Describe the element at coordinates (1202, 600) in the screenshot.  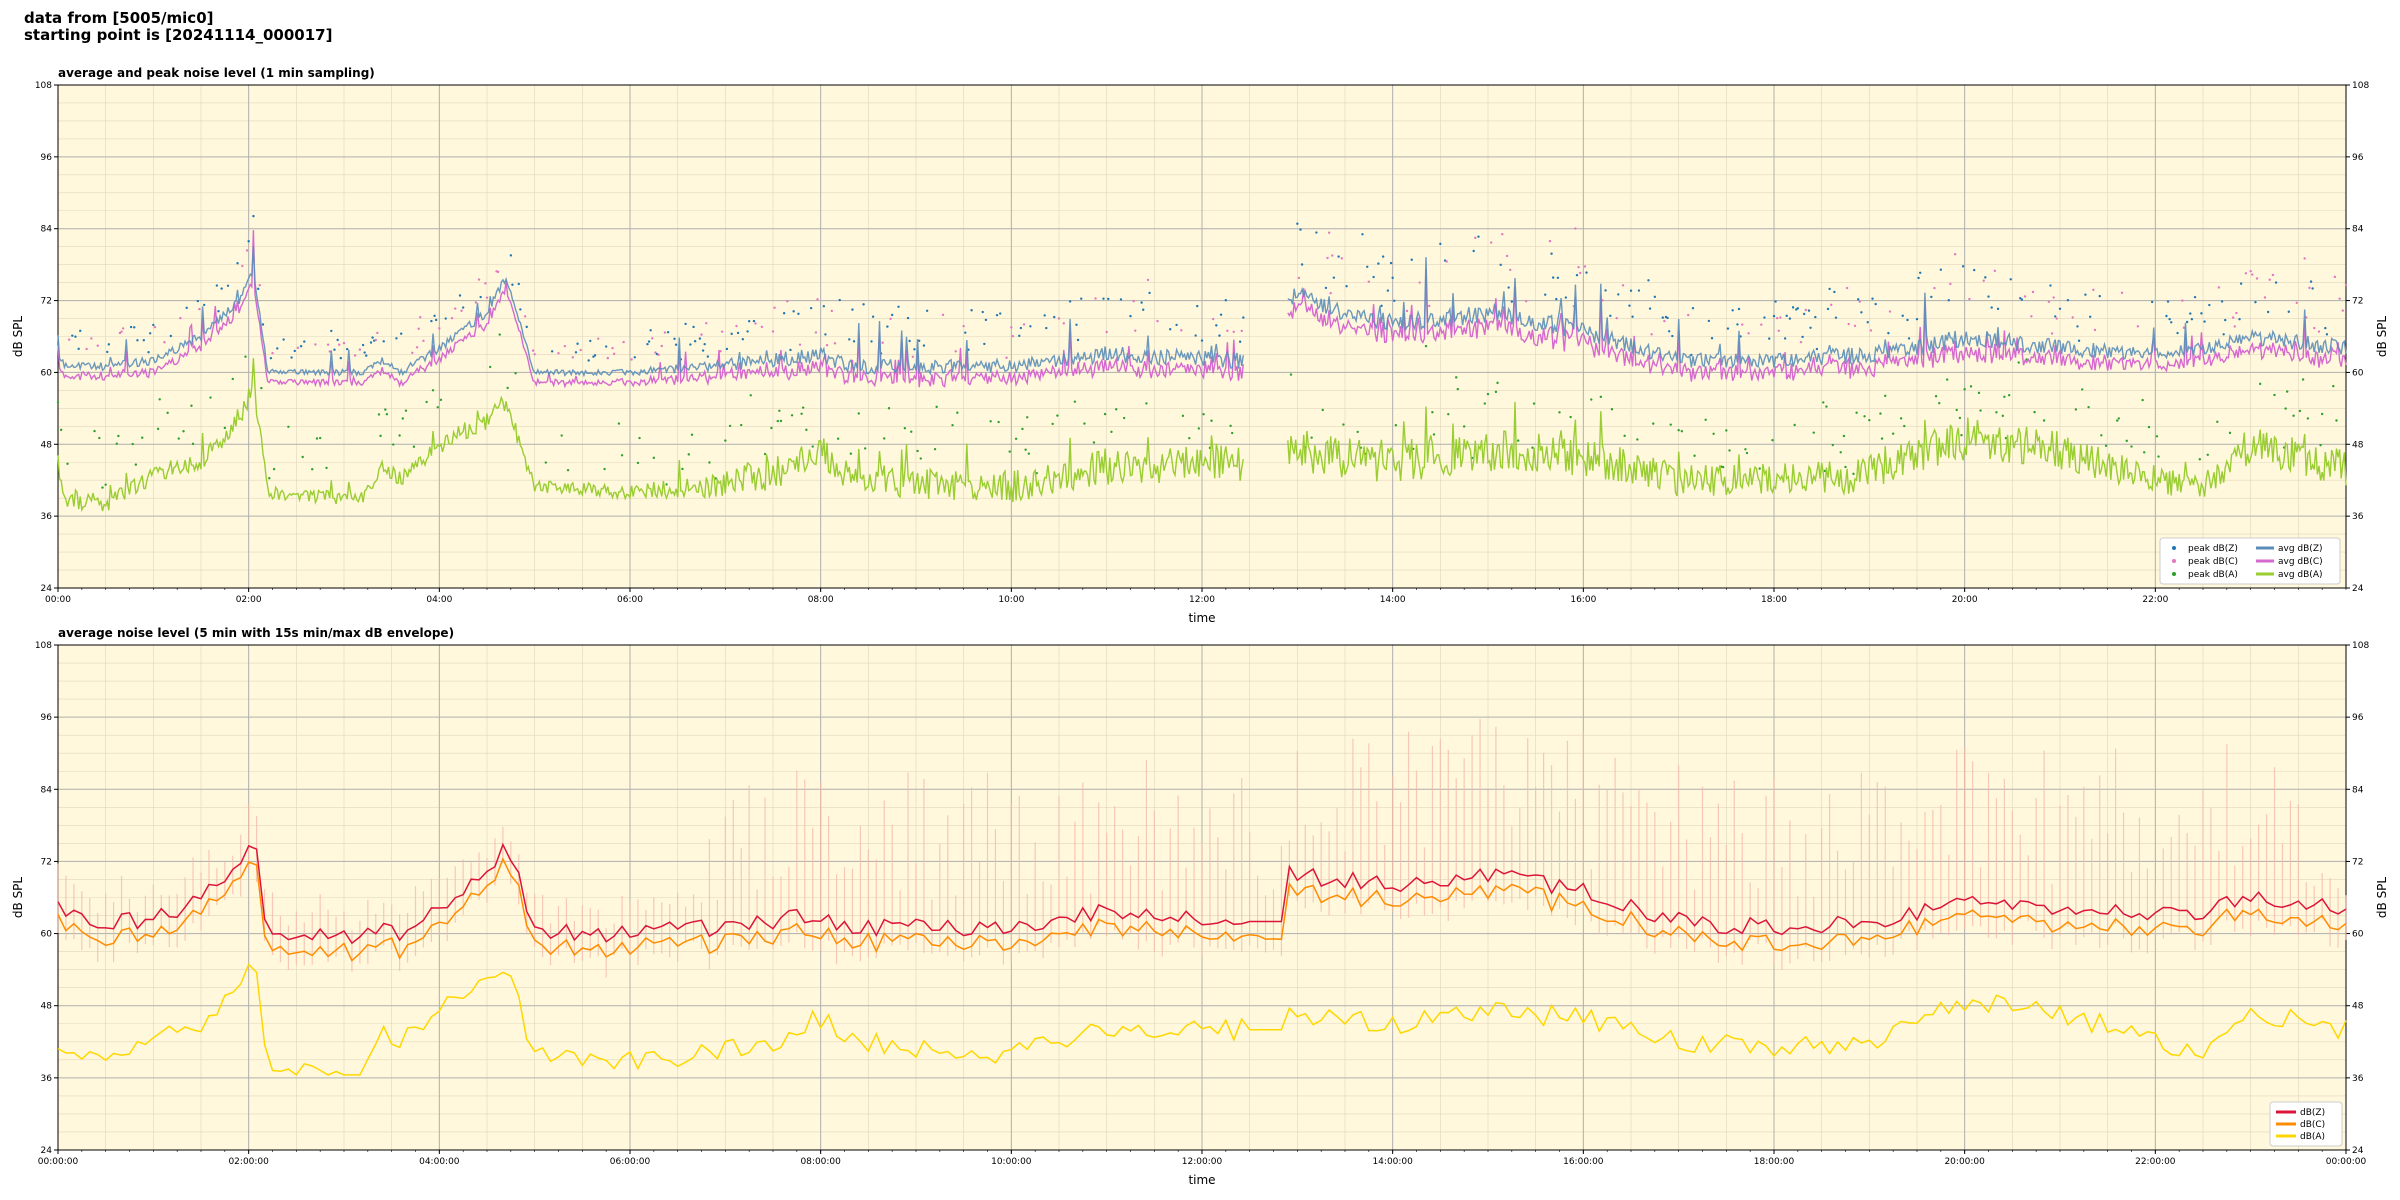
I see `x-tick-label: 12:00` at that location.